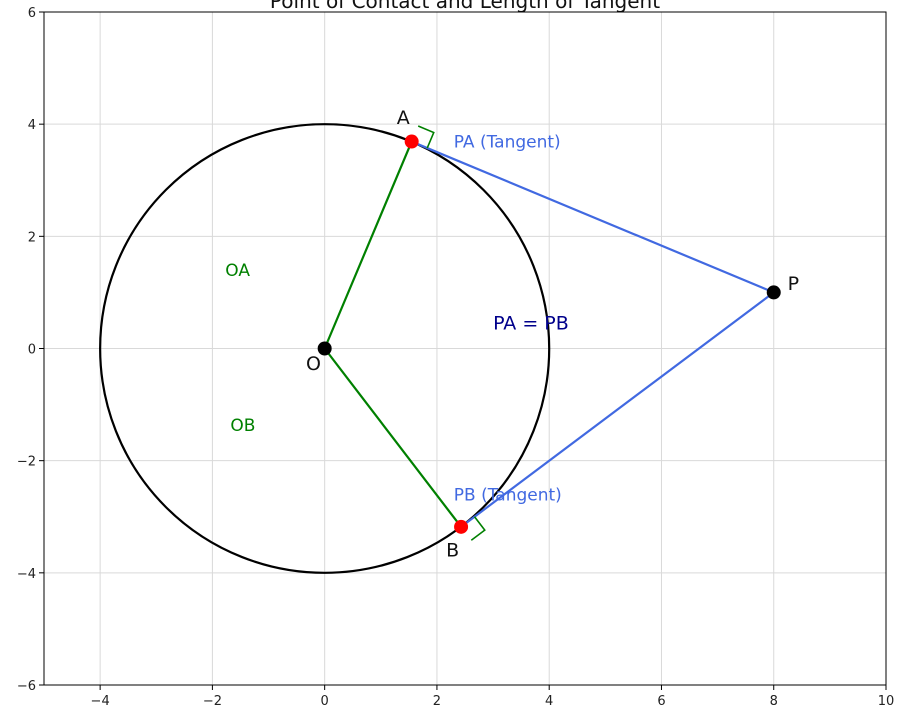 The height and width of the screenshot is (713, 898). What do you see at coordinates (661, 701) in the screenshot?
I see `x-tick-label: 6` at bounding box center [661, 701].